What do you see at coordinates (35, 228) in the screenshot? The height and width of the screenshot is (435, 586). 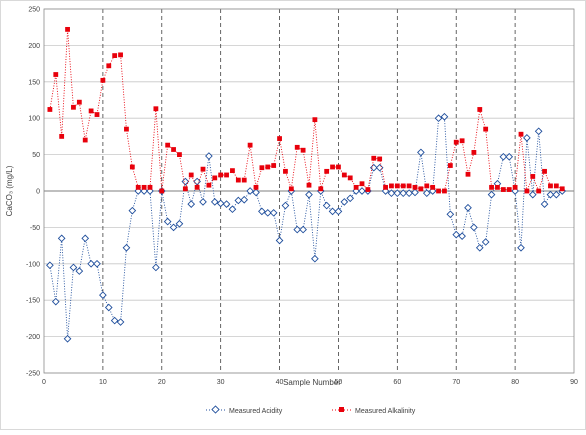 I see `y-tick-label: -50` at bounding box center [35, 228].